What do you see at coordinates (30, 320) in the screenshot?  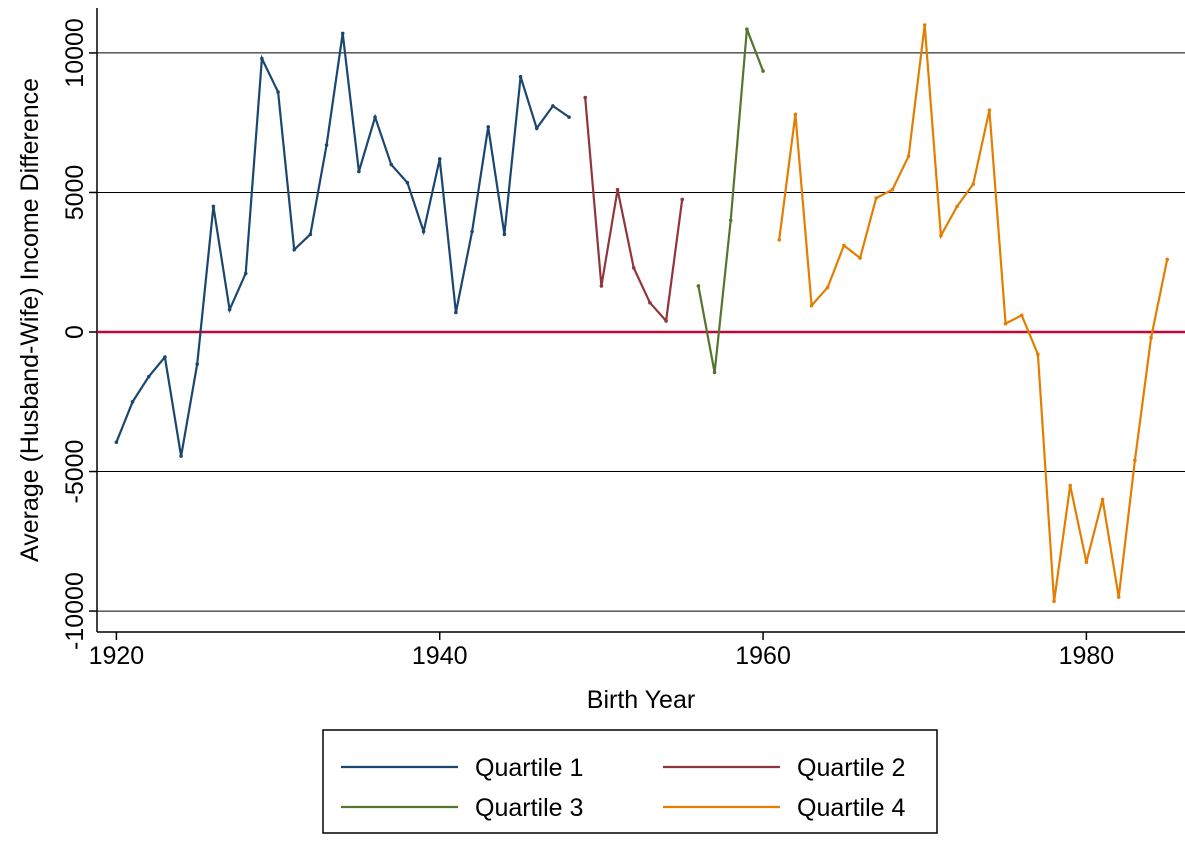 I see `y-axis-title: Average (Husband-Wife) Income Difference` at bounding box center [30, 320].